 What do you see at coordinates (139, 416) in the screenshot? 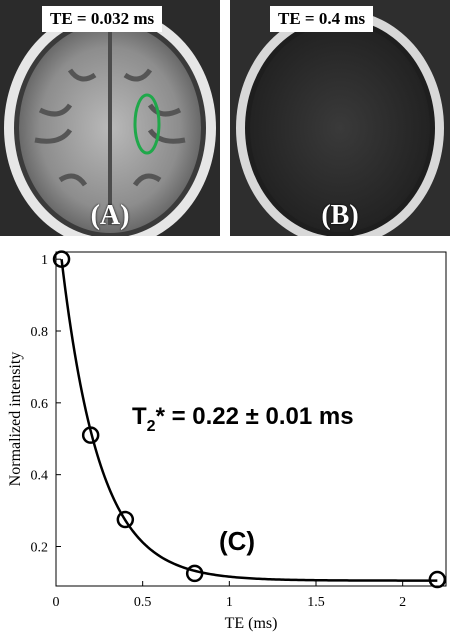
I see `t2star-prefix: T` at bounding box center [139, 416].